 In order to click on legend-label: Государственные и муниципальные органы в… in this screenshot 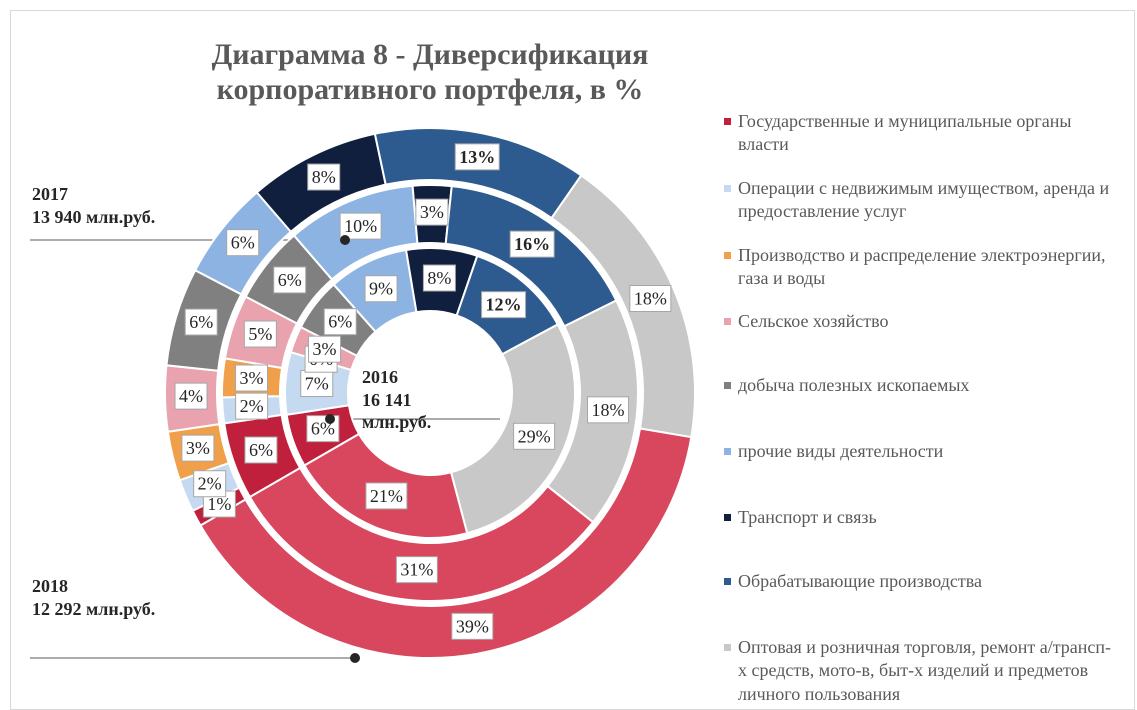, I will do `click(905, 133)`.